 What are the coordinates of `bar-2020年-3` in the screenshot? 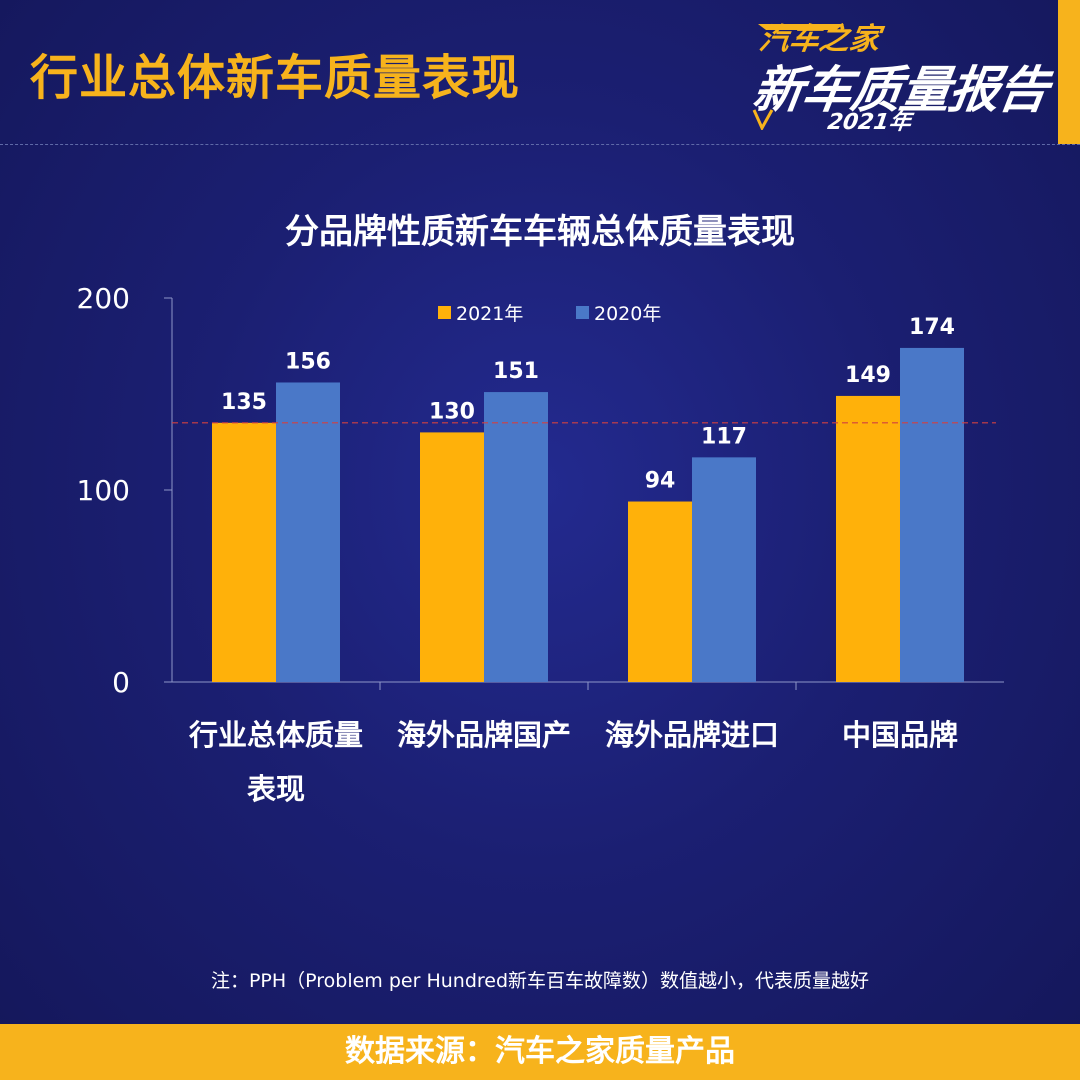 It's located at (932, 514).